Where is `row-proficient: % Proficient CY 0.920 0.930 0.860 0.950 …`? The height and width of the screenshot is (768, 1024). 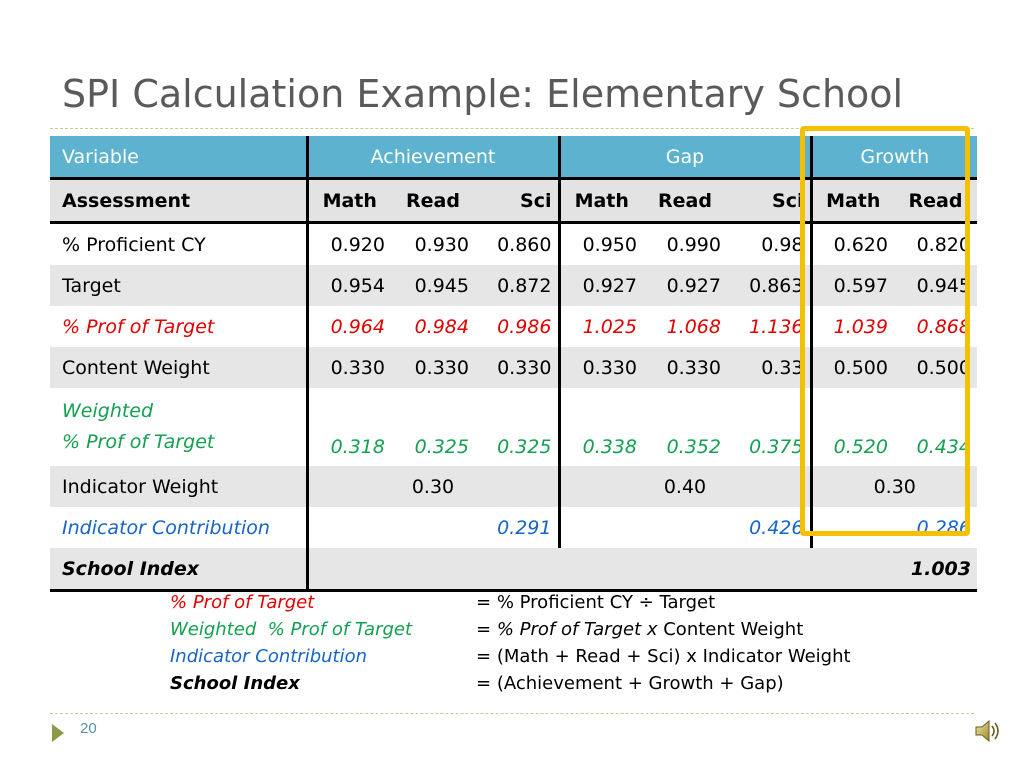 row-proficient: % Proficient CY 0.920 0.930 0.860 0.950 … is located at coordinates (513, 243).